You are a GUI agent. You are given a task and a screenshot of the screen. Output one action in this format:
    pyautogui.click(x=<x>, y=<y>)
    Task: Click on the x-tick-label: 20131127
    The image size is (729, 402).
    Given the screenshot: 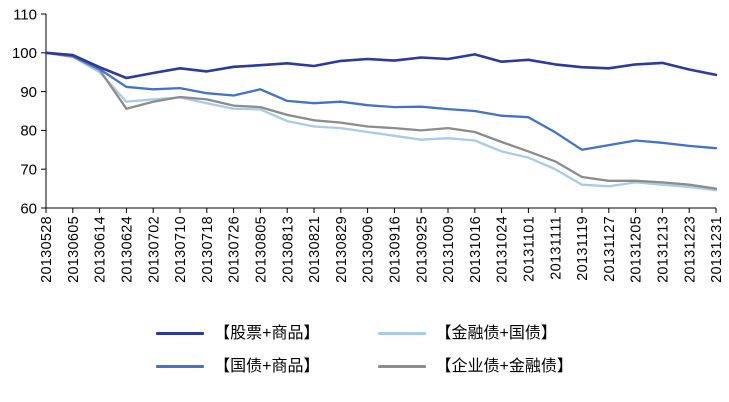 What is the action you would take?
    pyautogui.click(x=610, y=249)
    